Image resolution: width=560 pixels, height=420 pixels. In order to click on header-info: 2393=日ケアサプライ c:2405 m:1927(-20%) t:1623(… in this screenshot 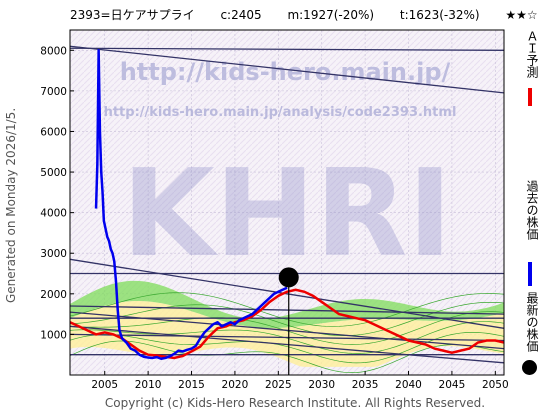, I will do `click(304, 16)`.